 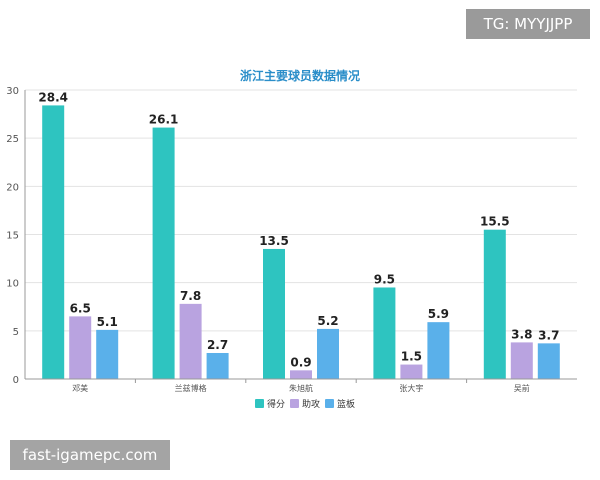 I want to click on legend-label: 助攻, so click(x=311, y=404).